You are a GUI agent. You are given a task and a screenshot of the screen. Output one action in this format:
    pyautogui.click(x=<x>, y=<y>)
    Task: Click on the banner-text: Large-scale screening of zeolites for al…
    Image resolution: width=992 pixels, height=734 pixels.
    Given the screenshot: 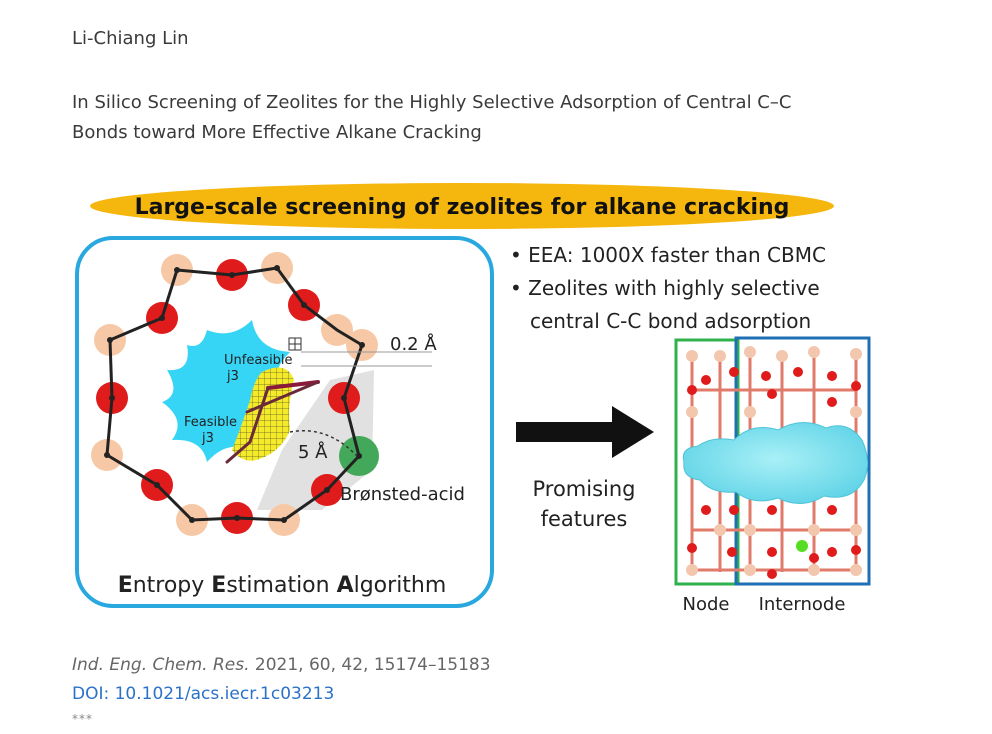 What is the action you would take?
    pyautogui.click(x=462, y=207)
    